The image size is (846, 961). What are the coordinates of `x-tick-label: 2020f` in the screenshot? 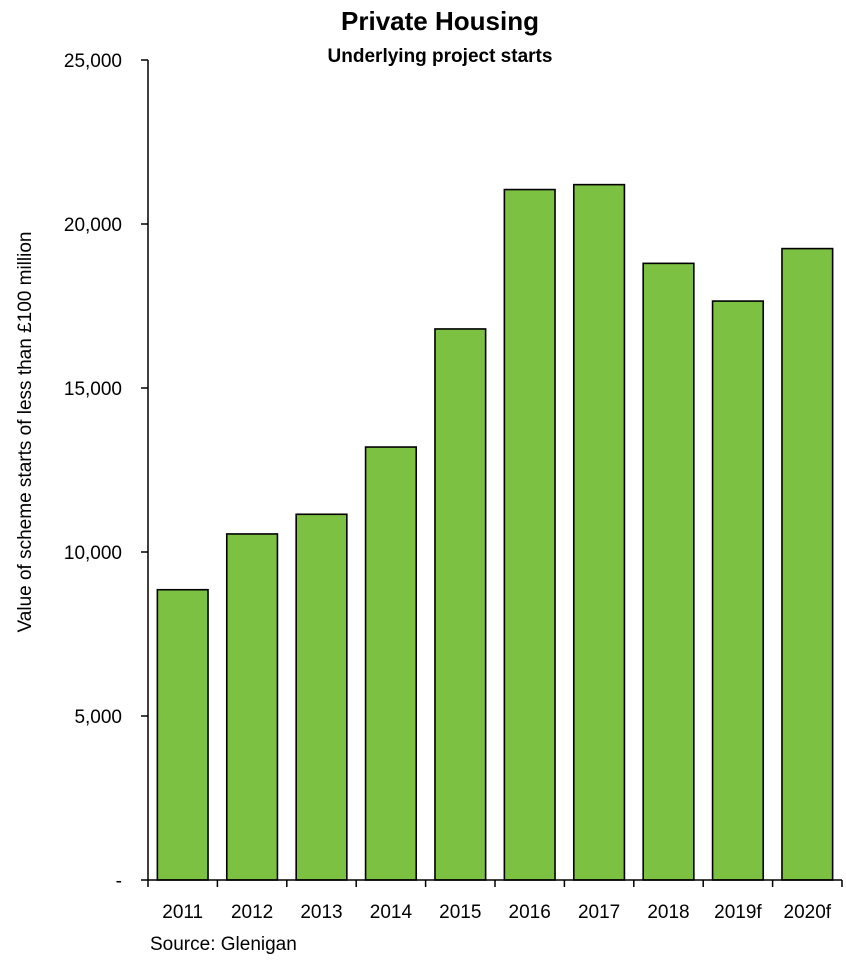 It's located at (808, 912).